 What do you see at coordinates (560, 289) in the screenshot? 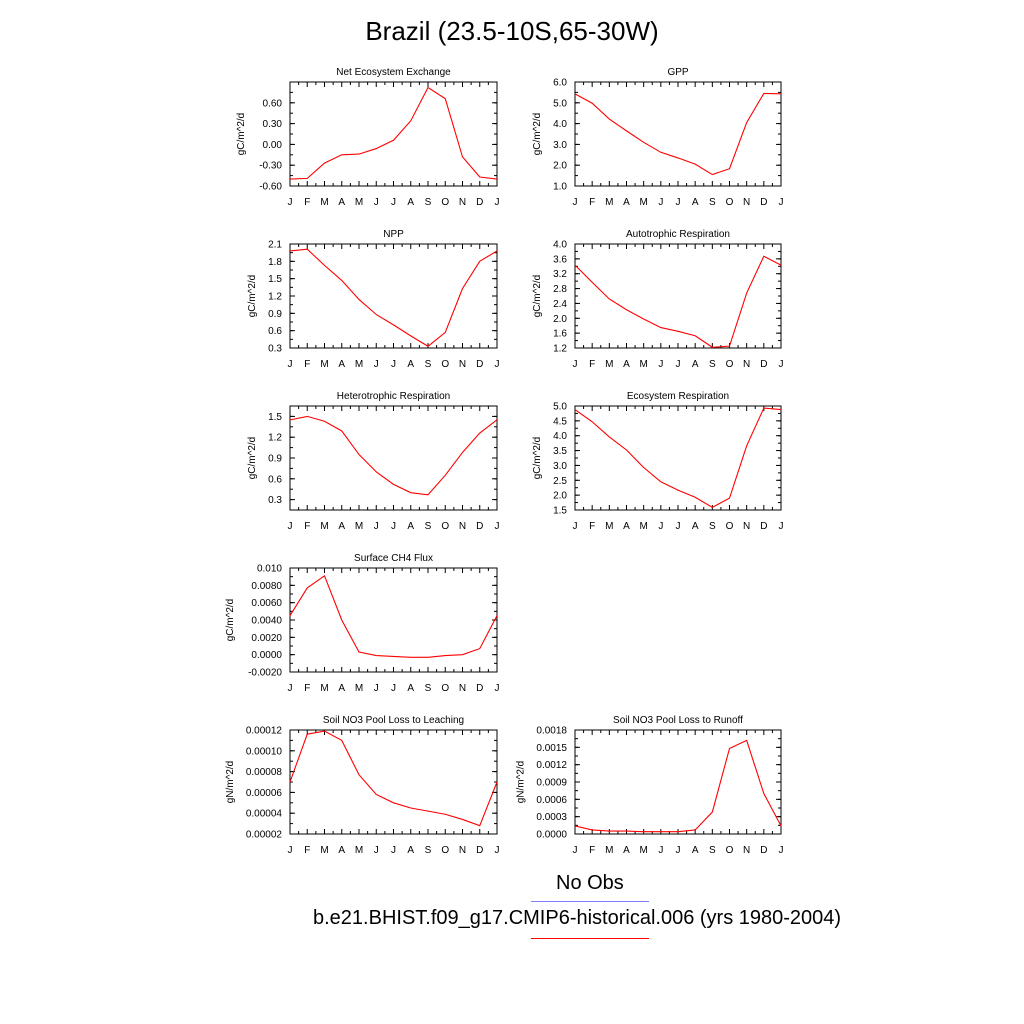
I see `y-tick-label: 2.8` at bounding box center [560, 289].